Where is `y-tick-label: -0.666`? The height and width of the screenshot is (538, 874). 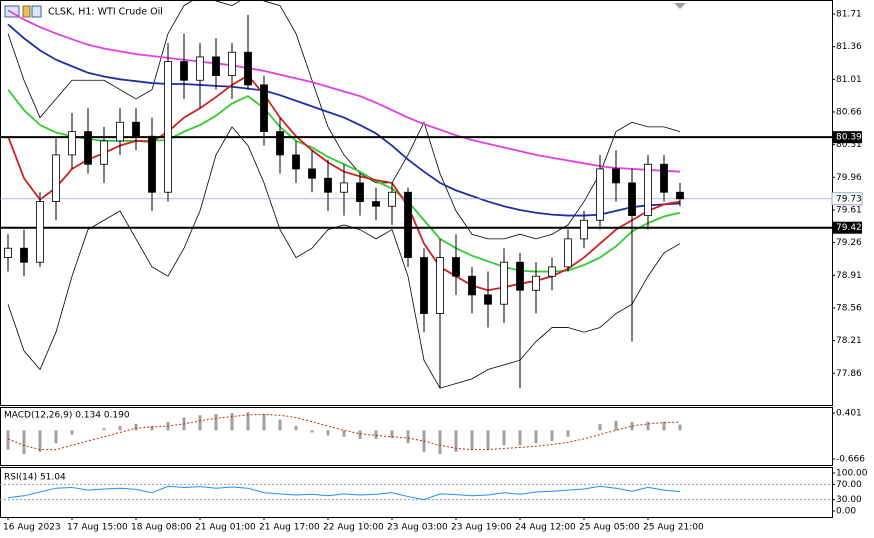 y-tick-label: -0.666 is located at coordinates (850, 459).